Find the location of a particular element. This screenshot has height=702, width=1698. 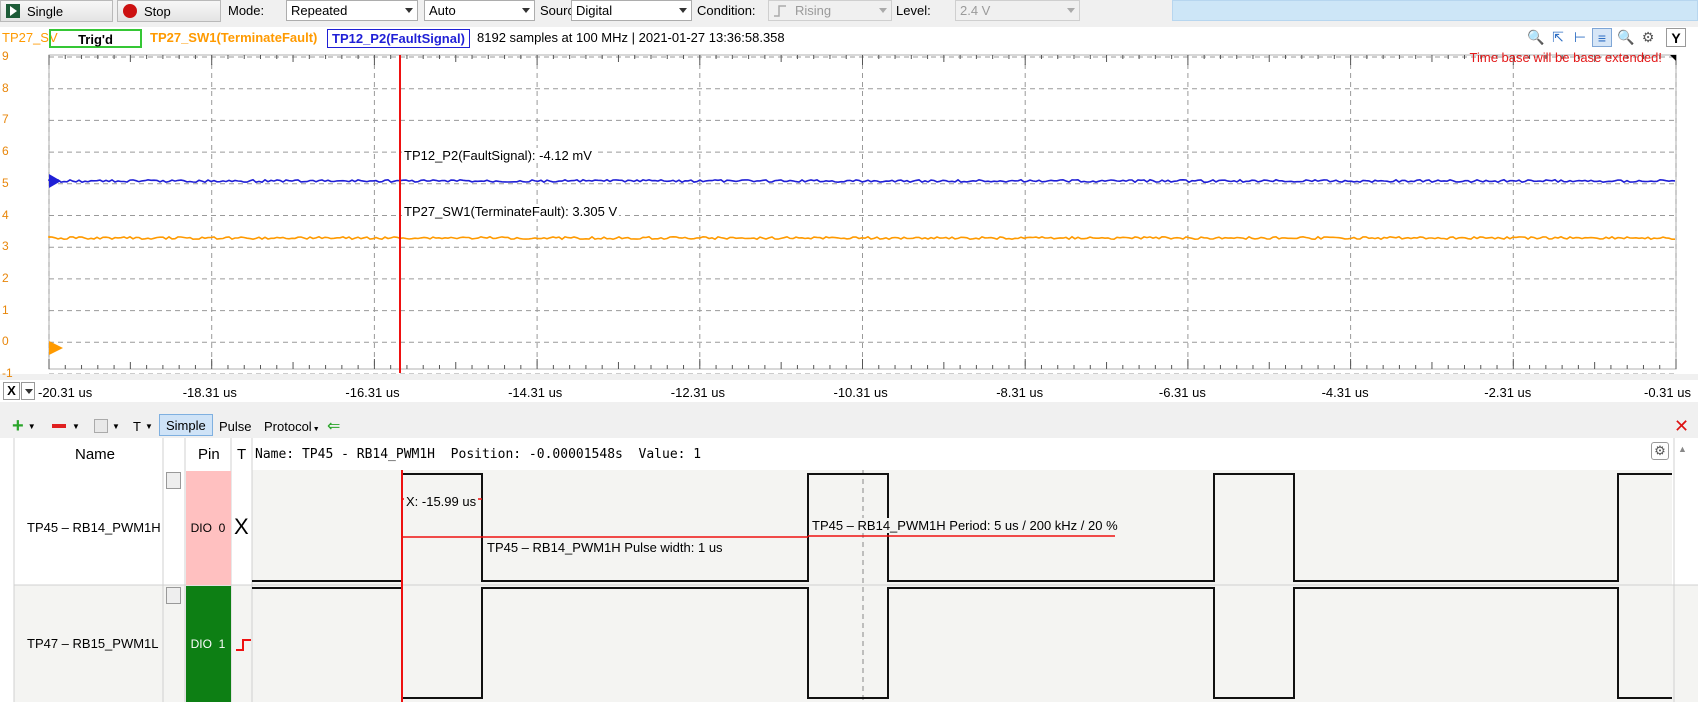

single-run-icon is located at coordinates (13, 11).